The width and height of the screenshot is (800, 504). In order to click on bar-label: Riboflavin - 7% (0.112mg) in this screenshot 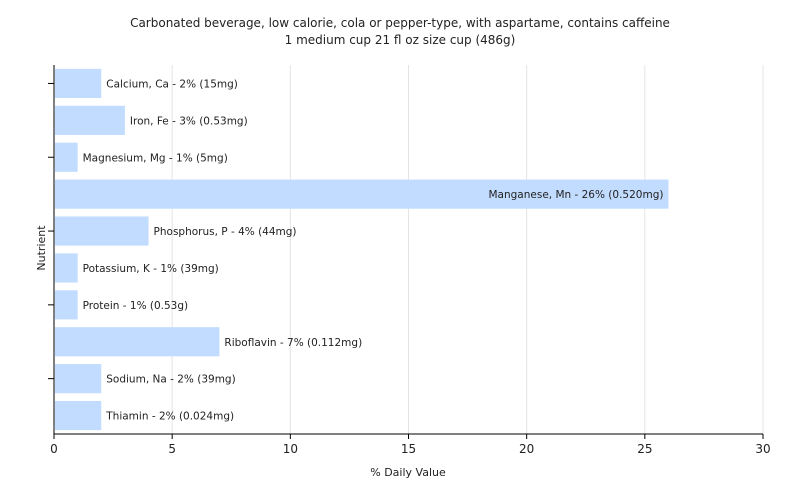, I will do `click(293, 343)`.